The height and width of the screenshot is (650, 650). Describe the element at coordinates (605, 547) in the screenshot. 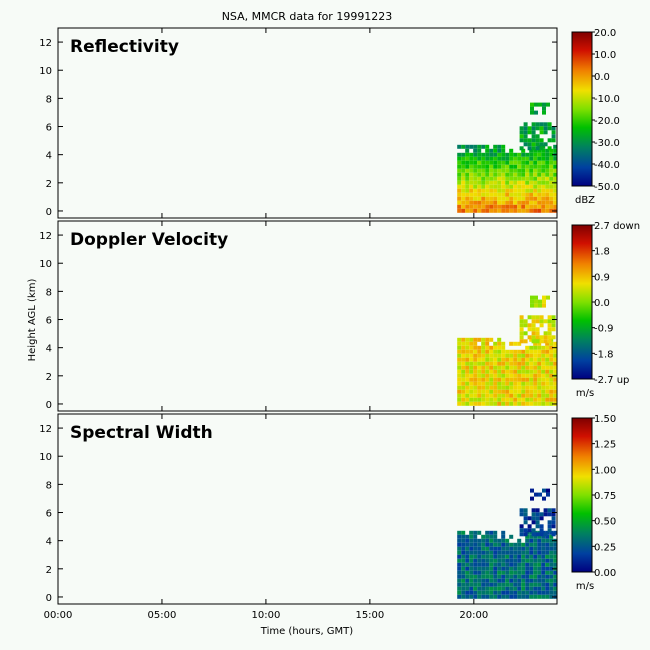

I see `colorbar-tick-label: 0.25` at that location.